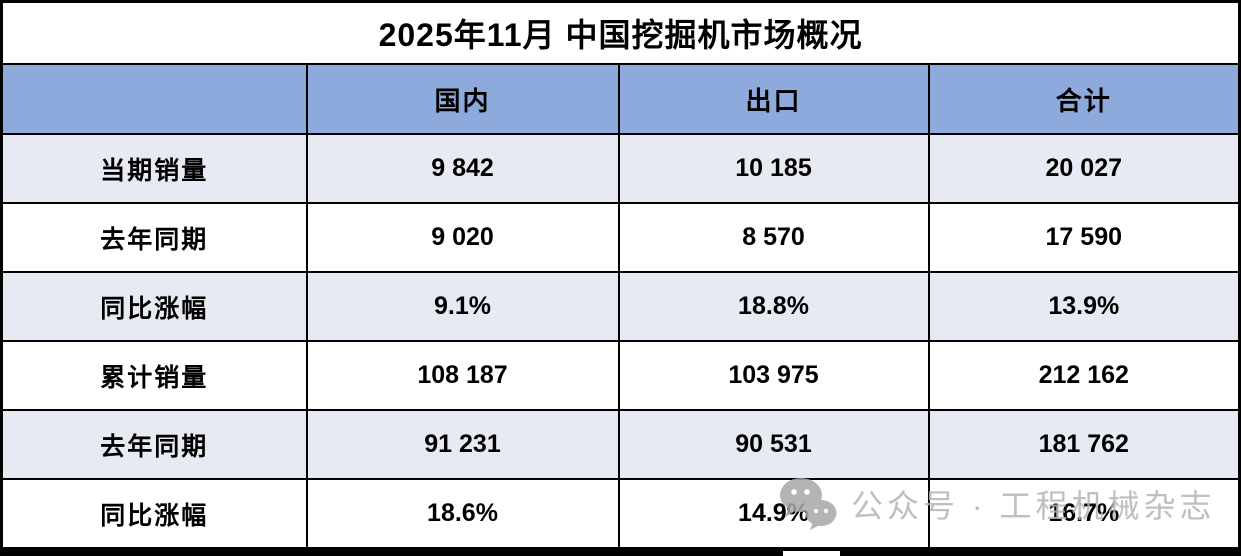  I want to click on cell-export: 103 975, so click(773, 375).